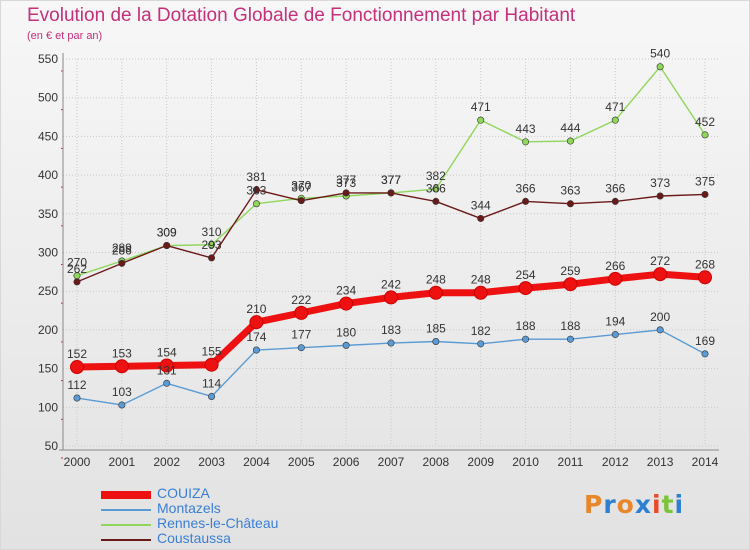  Describe the element at coordinates (301, 185) in the screenshot. I see `data-label: 370` at that location.